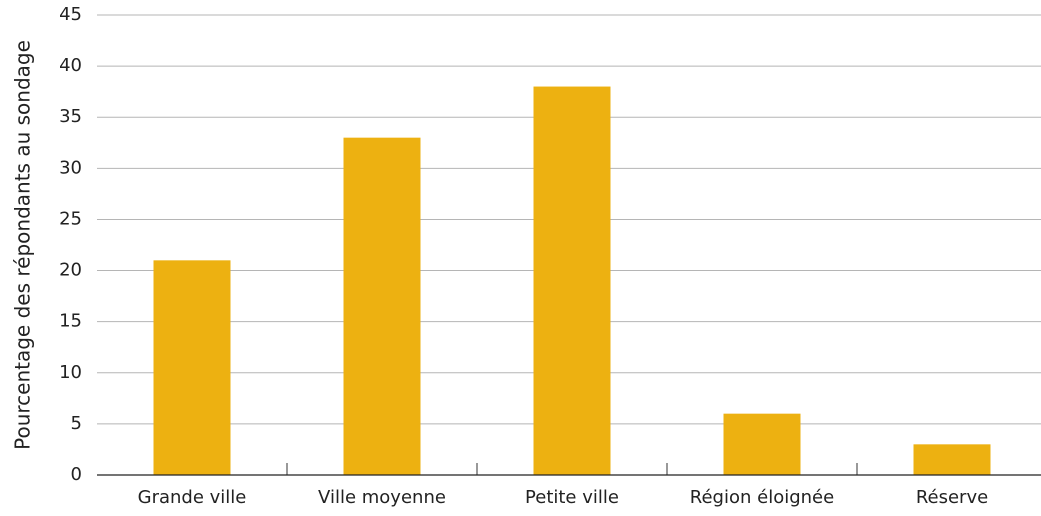 The image size is (1041, 516). Describe the element at coordinates (23, 245) in the screenshot. I see `y-axis-label: Pourcentage des répondants au sondage` at that location.